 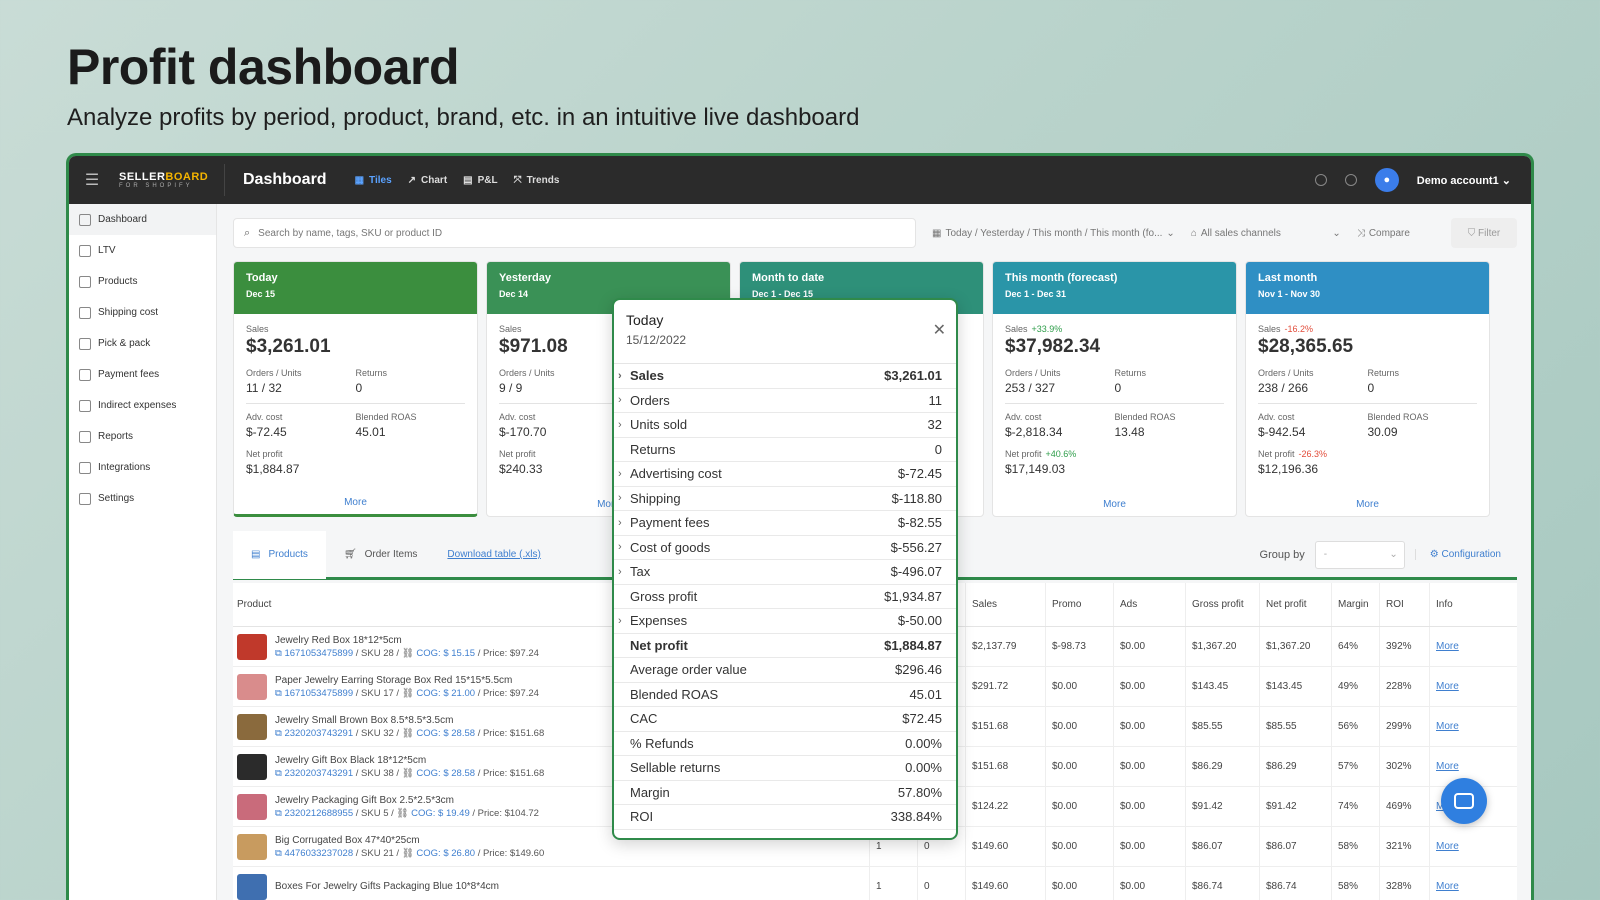 I want to click on product-thumbnail, so click(x=252, y=846).